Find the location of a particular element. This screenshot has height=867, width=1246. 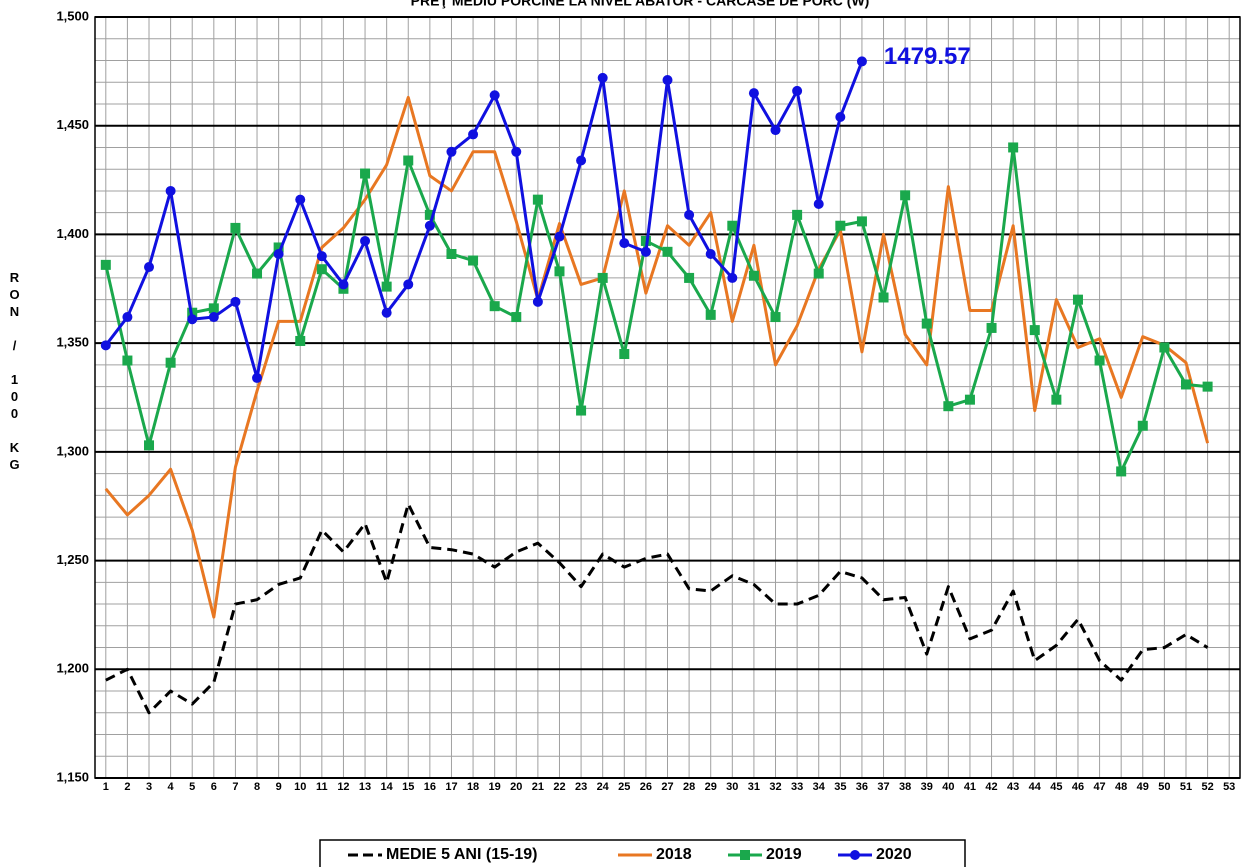

x-tick-label: 23 is located at coordinates (581, 787).